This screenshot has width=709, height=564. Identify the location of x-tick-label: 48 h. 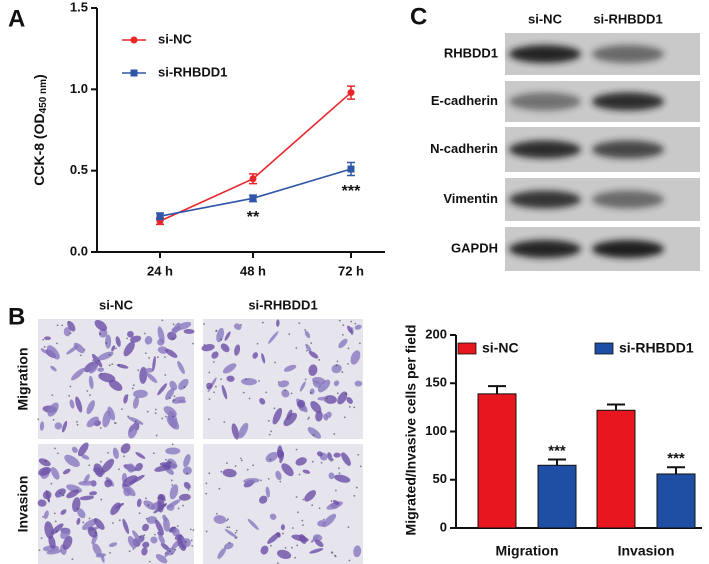
(253, 270).